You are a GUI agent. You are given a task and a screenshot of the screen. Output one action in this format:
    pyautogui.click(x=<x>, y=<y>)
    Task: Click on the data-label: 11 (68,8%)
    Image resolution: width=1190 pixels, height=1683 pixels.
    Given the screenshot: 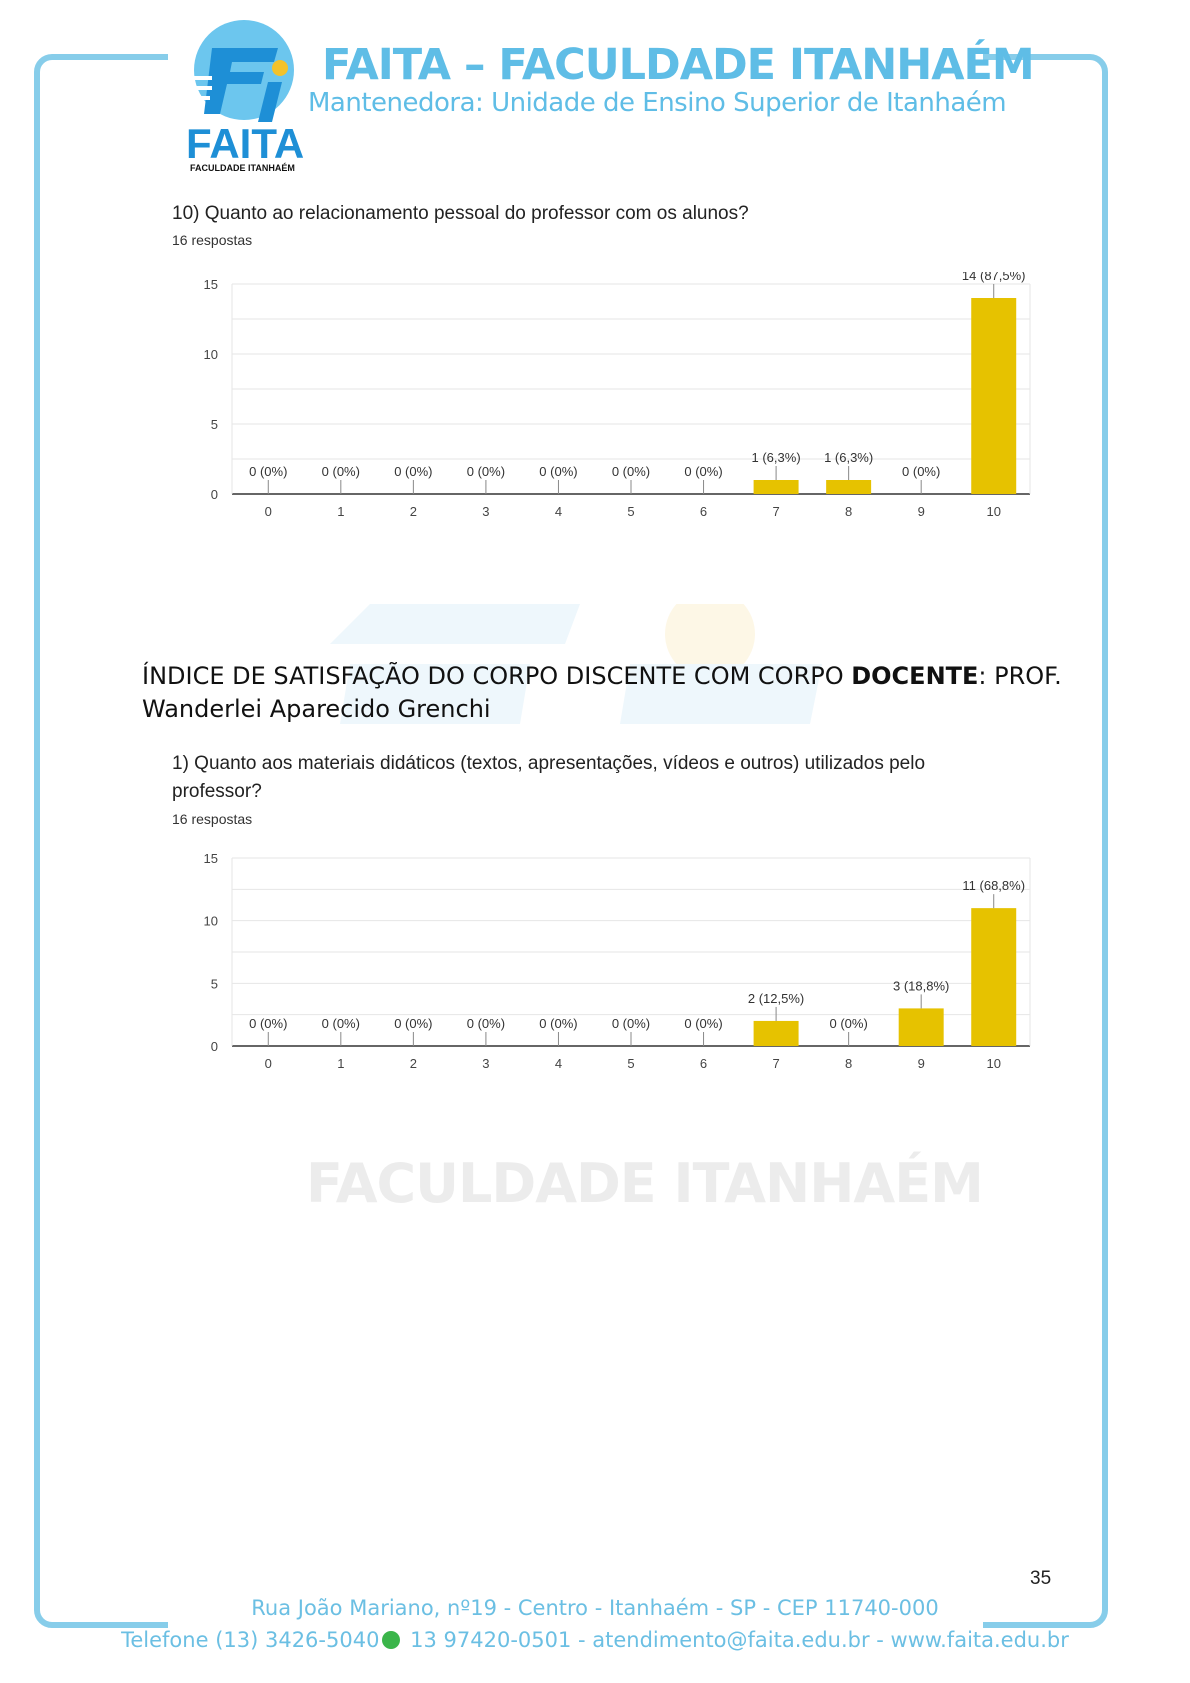 What is the action you would take?
    pyautogui.click(x=993, y=885)
    